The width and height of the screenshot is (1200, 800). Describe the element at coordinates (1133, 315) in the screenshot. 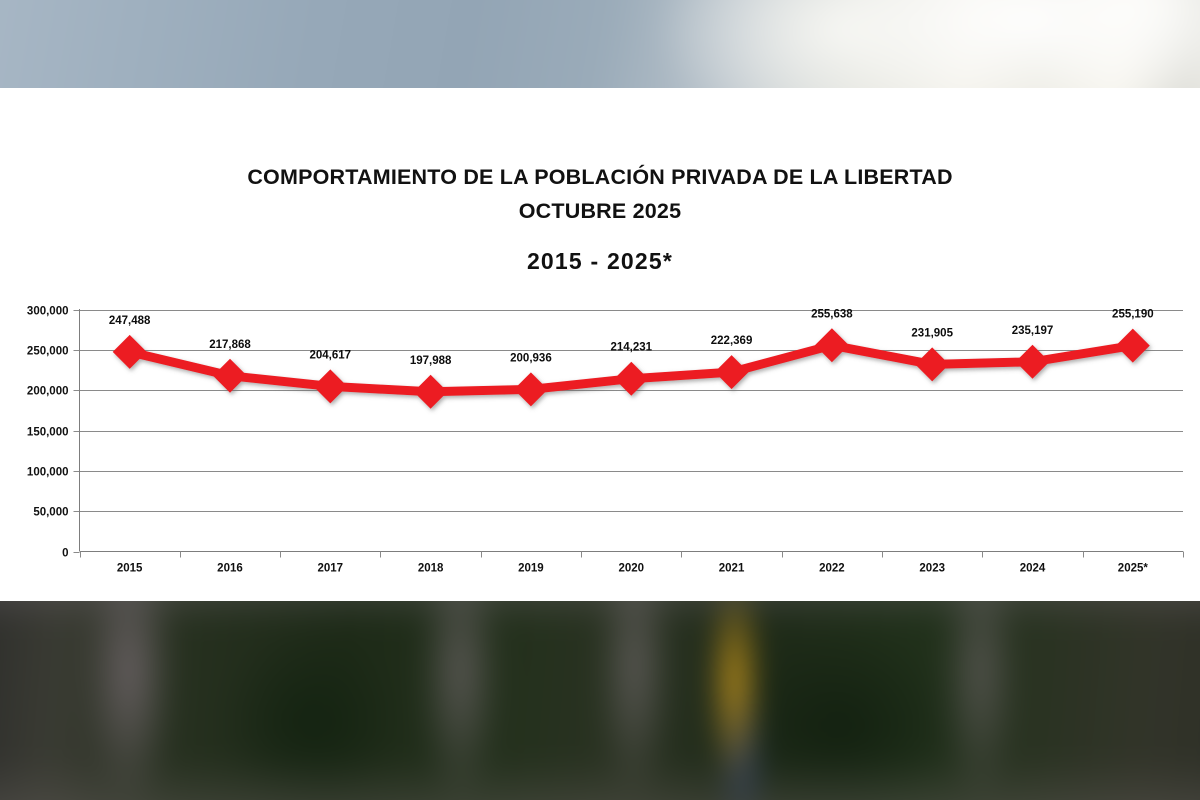

I see `data-point-label: 255,190` at that location.